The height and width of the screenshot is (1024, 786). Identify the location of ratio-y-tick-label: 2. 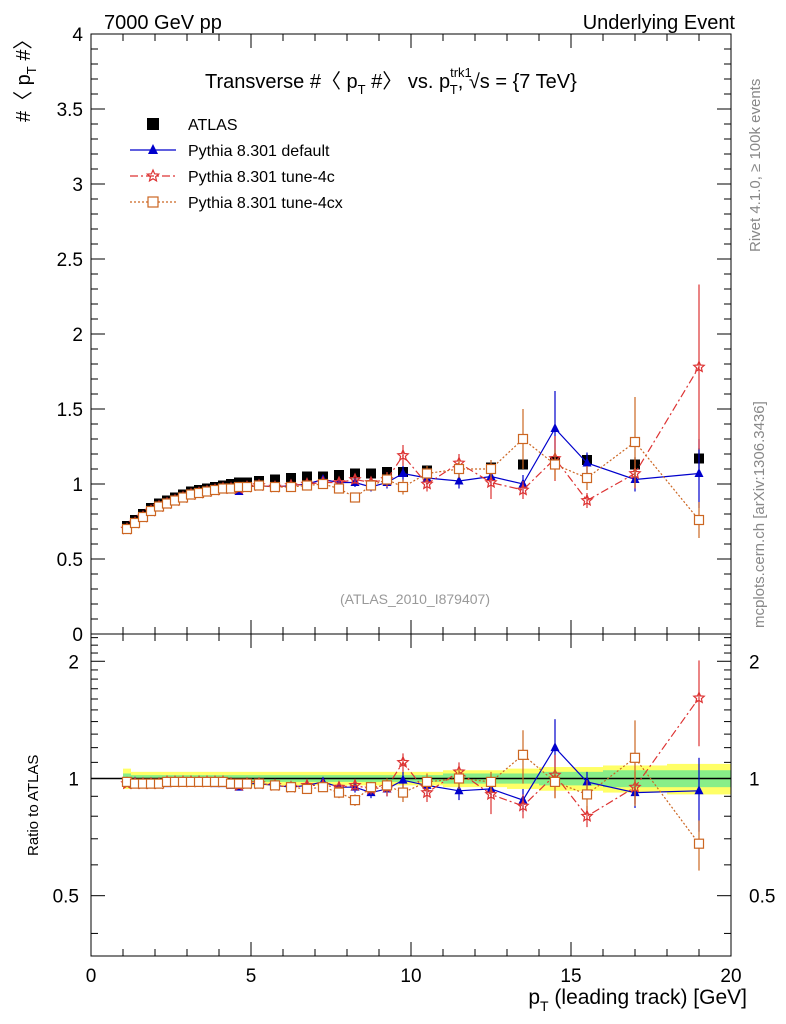
(73, 662).